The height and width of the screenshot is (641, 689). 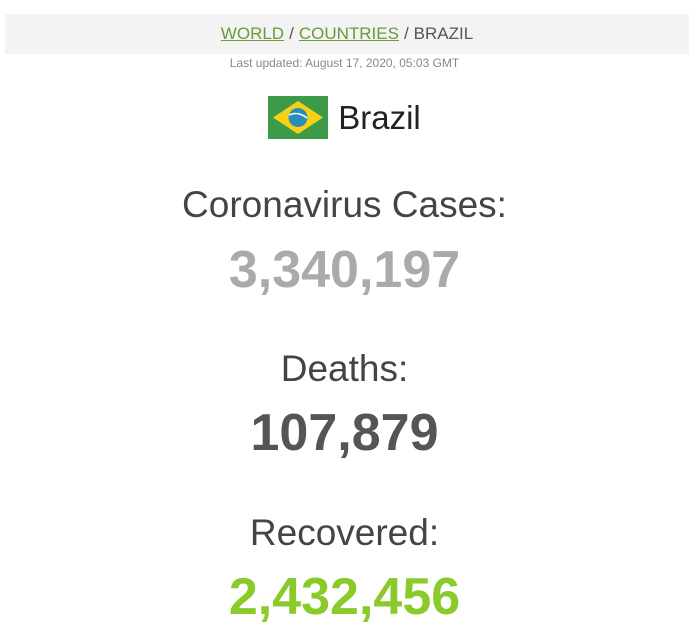 What do you see at coordinates (344, 270) in the screenshot?
I see `cases-value: 3,340,197` at bounding box center [344, 270].